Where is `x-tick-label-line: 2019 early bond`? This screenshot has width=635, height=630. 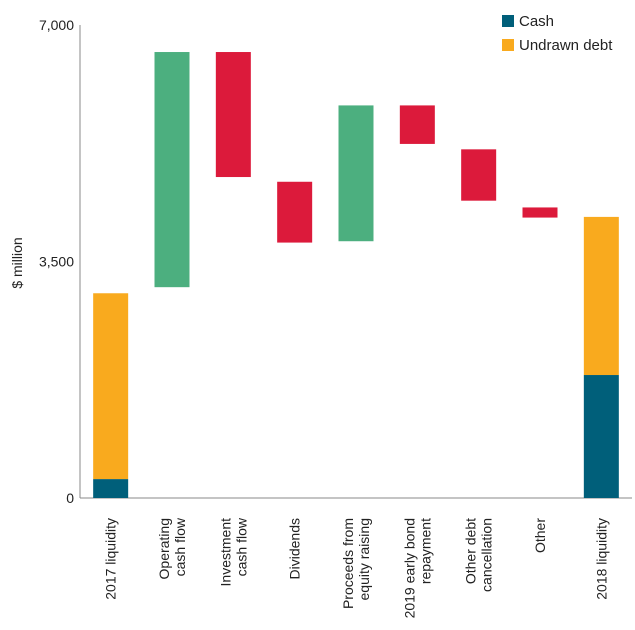
x-tick-label-line: 2019 early bond is located at coordinates (409, 568).